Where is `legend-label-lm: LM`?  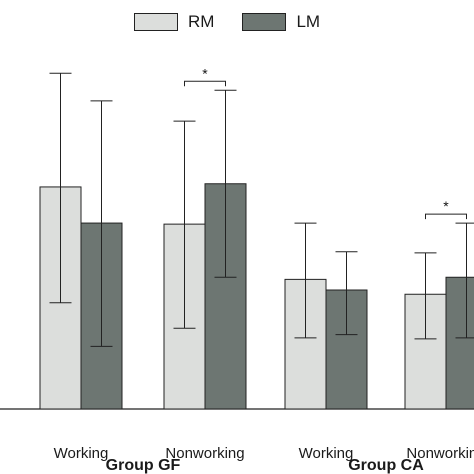
legend-label-lm: LM is located at coordinates (308, 21).